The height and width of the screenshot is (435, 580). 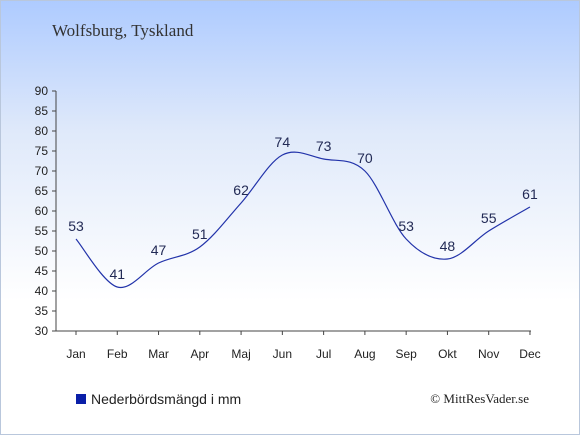 What do you see at coordinates (42, 331) in the screenshot?
I see `y-tick-label: 30` at bounding box center [42, 331].